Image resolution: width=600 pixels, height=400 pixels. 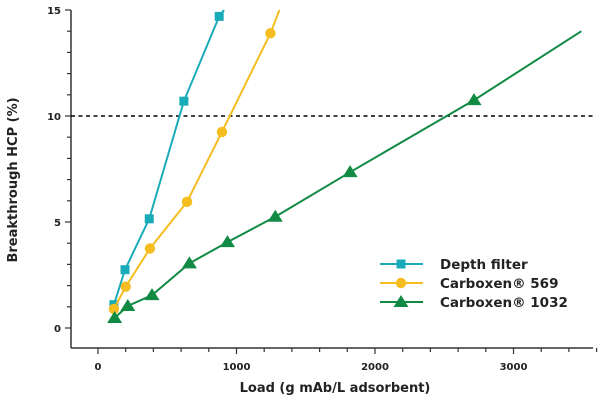 I want to click on x-tick-label: 2000, so click(x=375, y=367).